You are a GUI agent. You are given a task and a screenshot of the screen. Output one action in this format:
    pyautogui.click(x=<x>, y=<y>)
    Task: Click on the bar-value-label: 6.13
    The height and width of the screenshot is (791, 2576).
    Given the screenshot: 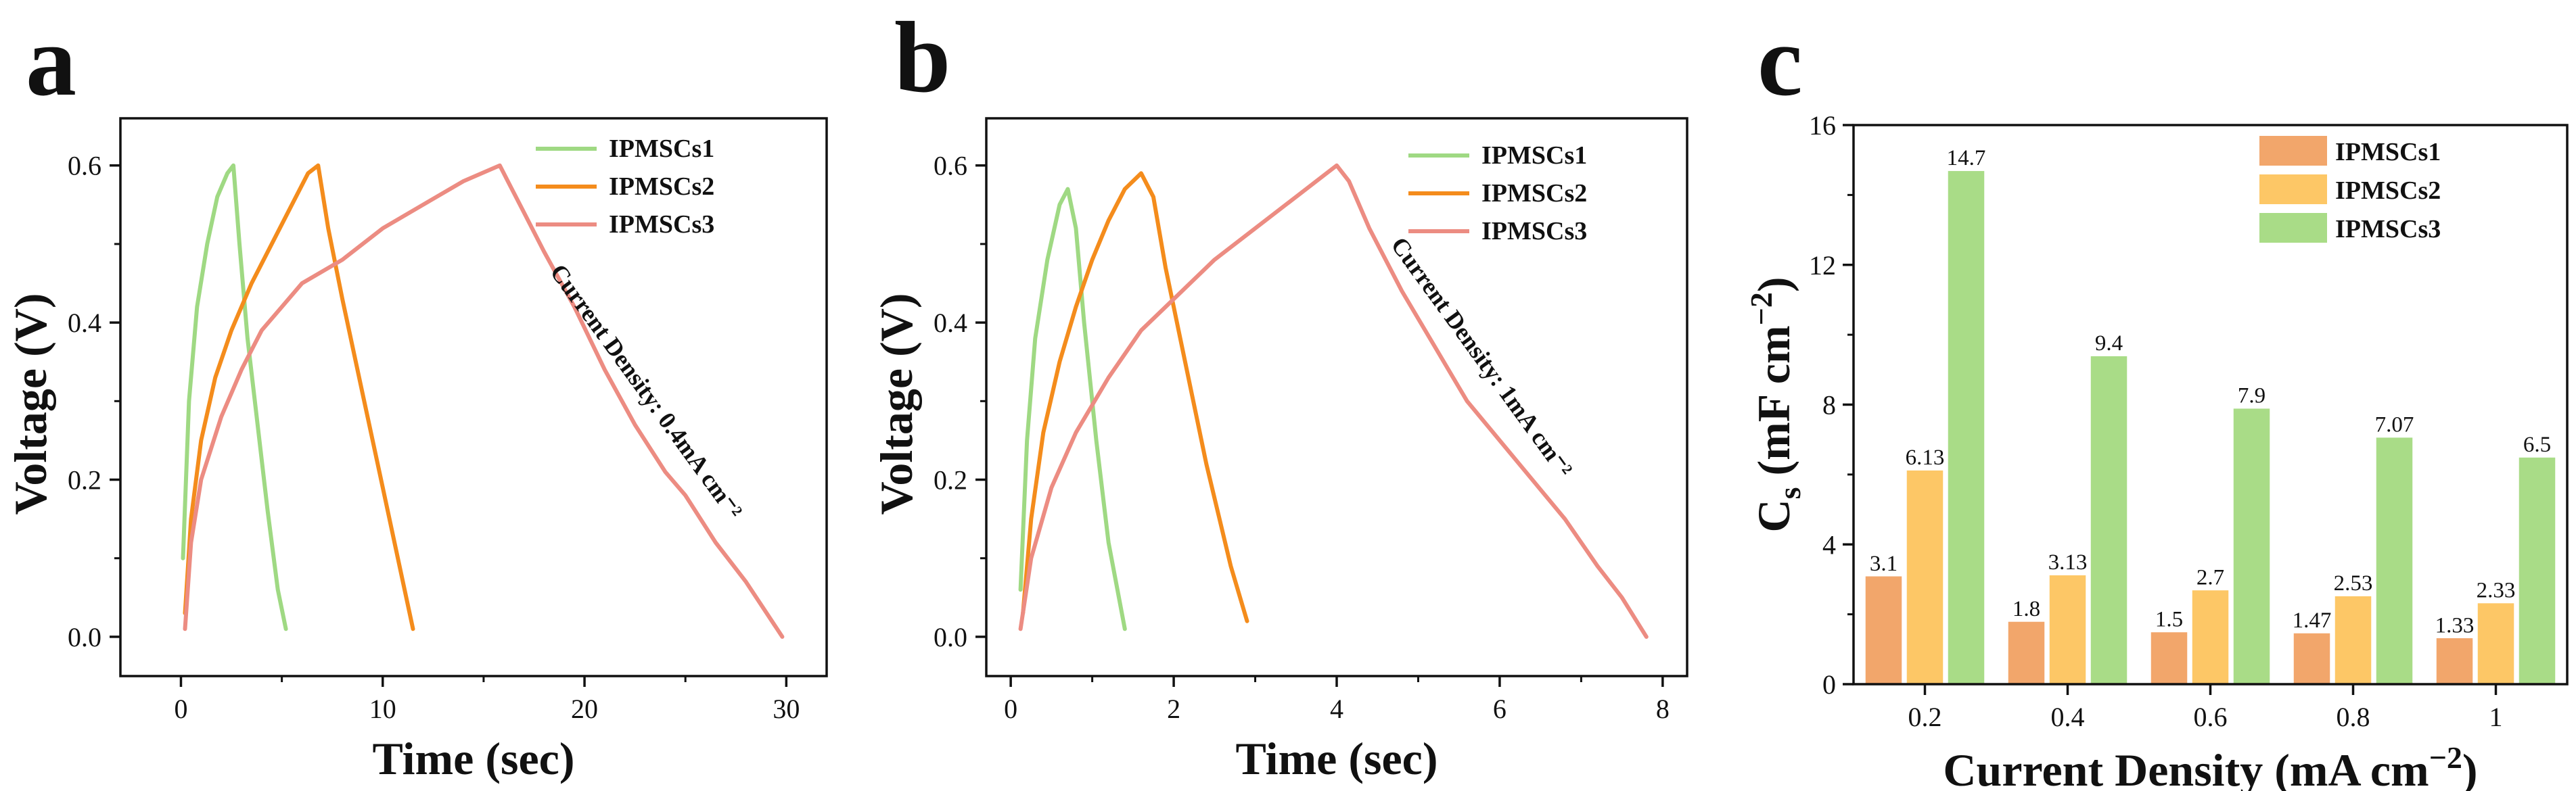 What is the action you would take?
    pyautogui.click(x=1925, y=458)
    